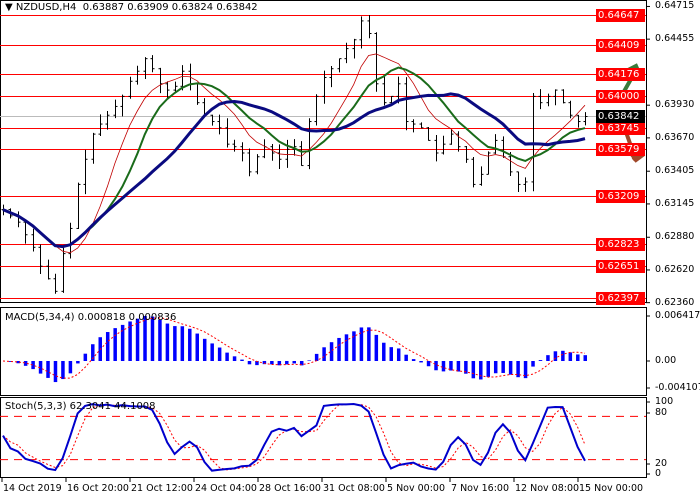 The height and width of the screenshot is (504, 700). What do you see at coordinates (675, 105) in the screenshot?
I see `price-tick-label: 0.63930` at bounding box center [675, 105].